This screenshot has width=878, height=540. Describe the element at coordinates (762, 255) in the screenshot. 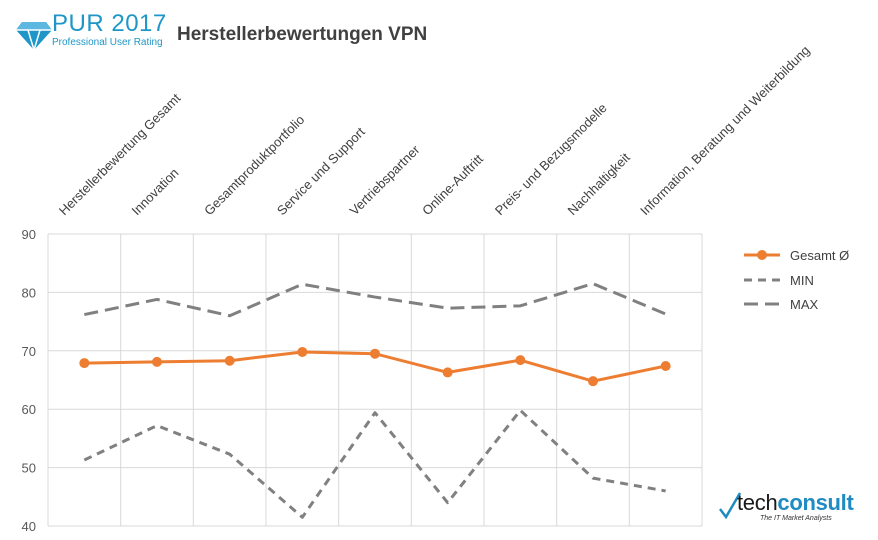

I see `legend-marker` at that location.